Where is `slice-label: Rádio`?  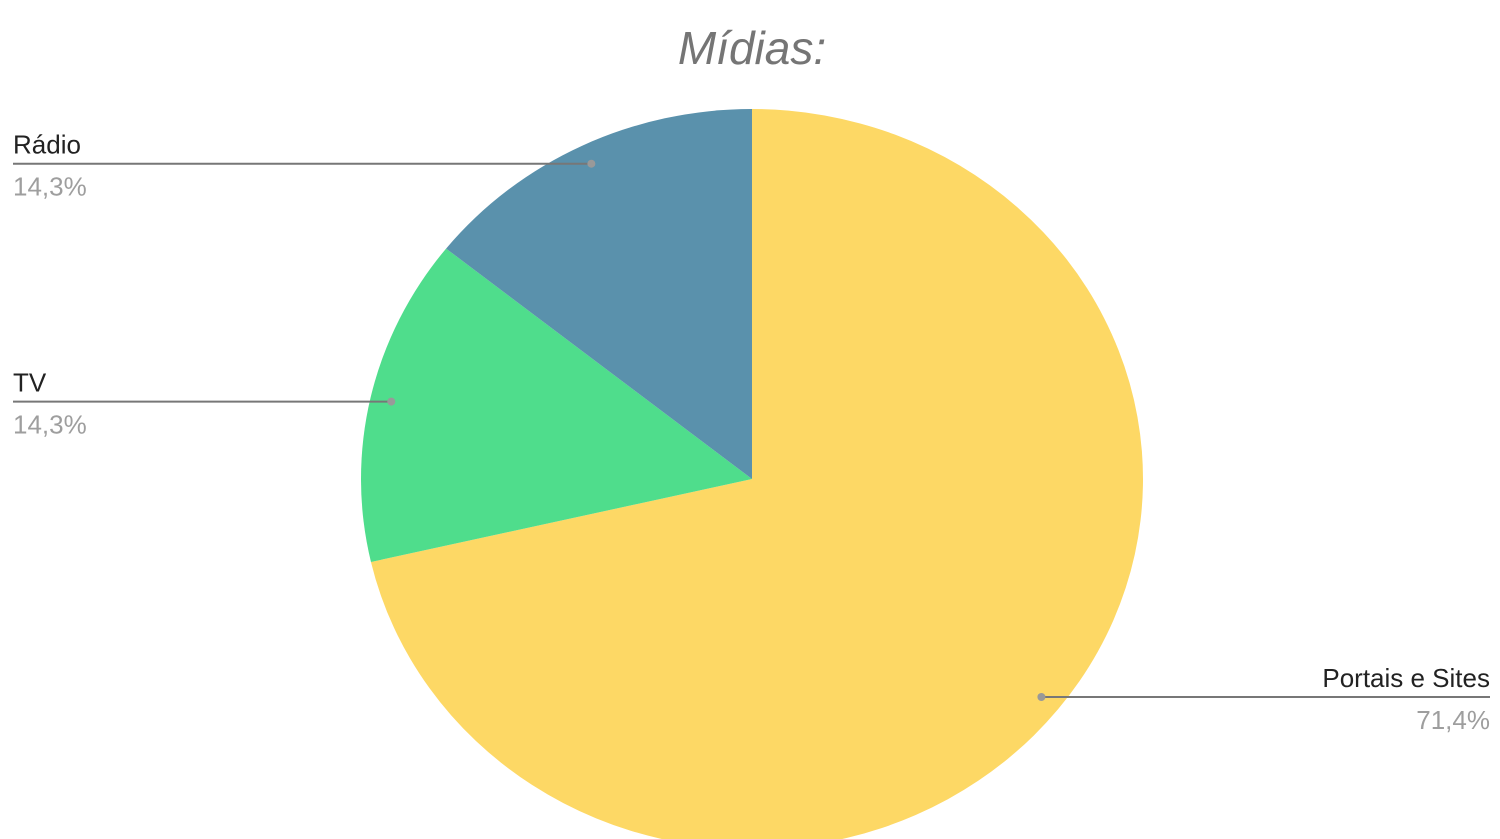 slice-label: Rádio is located at coordinates (47, 145).